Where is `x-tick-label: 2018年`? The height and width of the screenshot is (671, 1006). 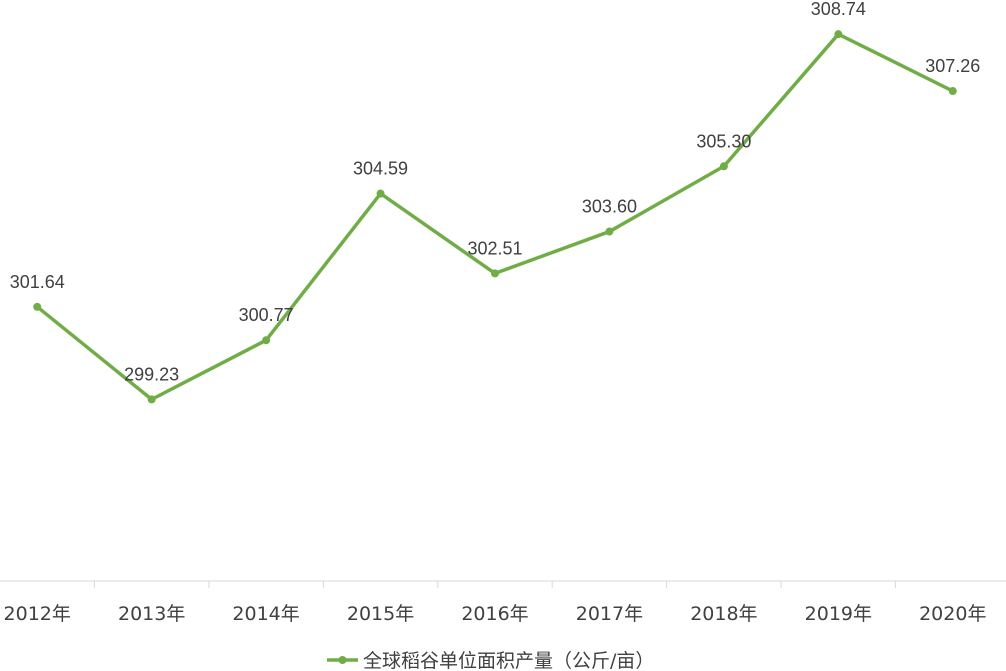
x-tick-label: 2018年 is located at coordinates (723, 614).